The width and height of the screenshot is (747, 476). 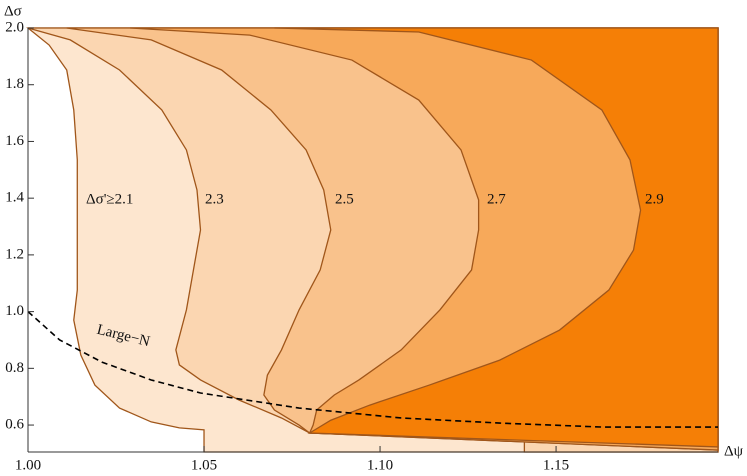 I want to click on y-tick-label: 1.8, so click(x=14, y=84).